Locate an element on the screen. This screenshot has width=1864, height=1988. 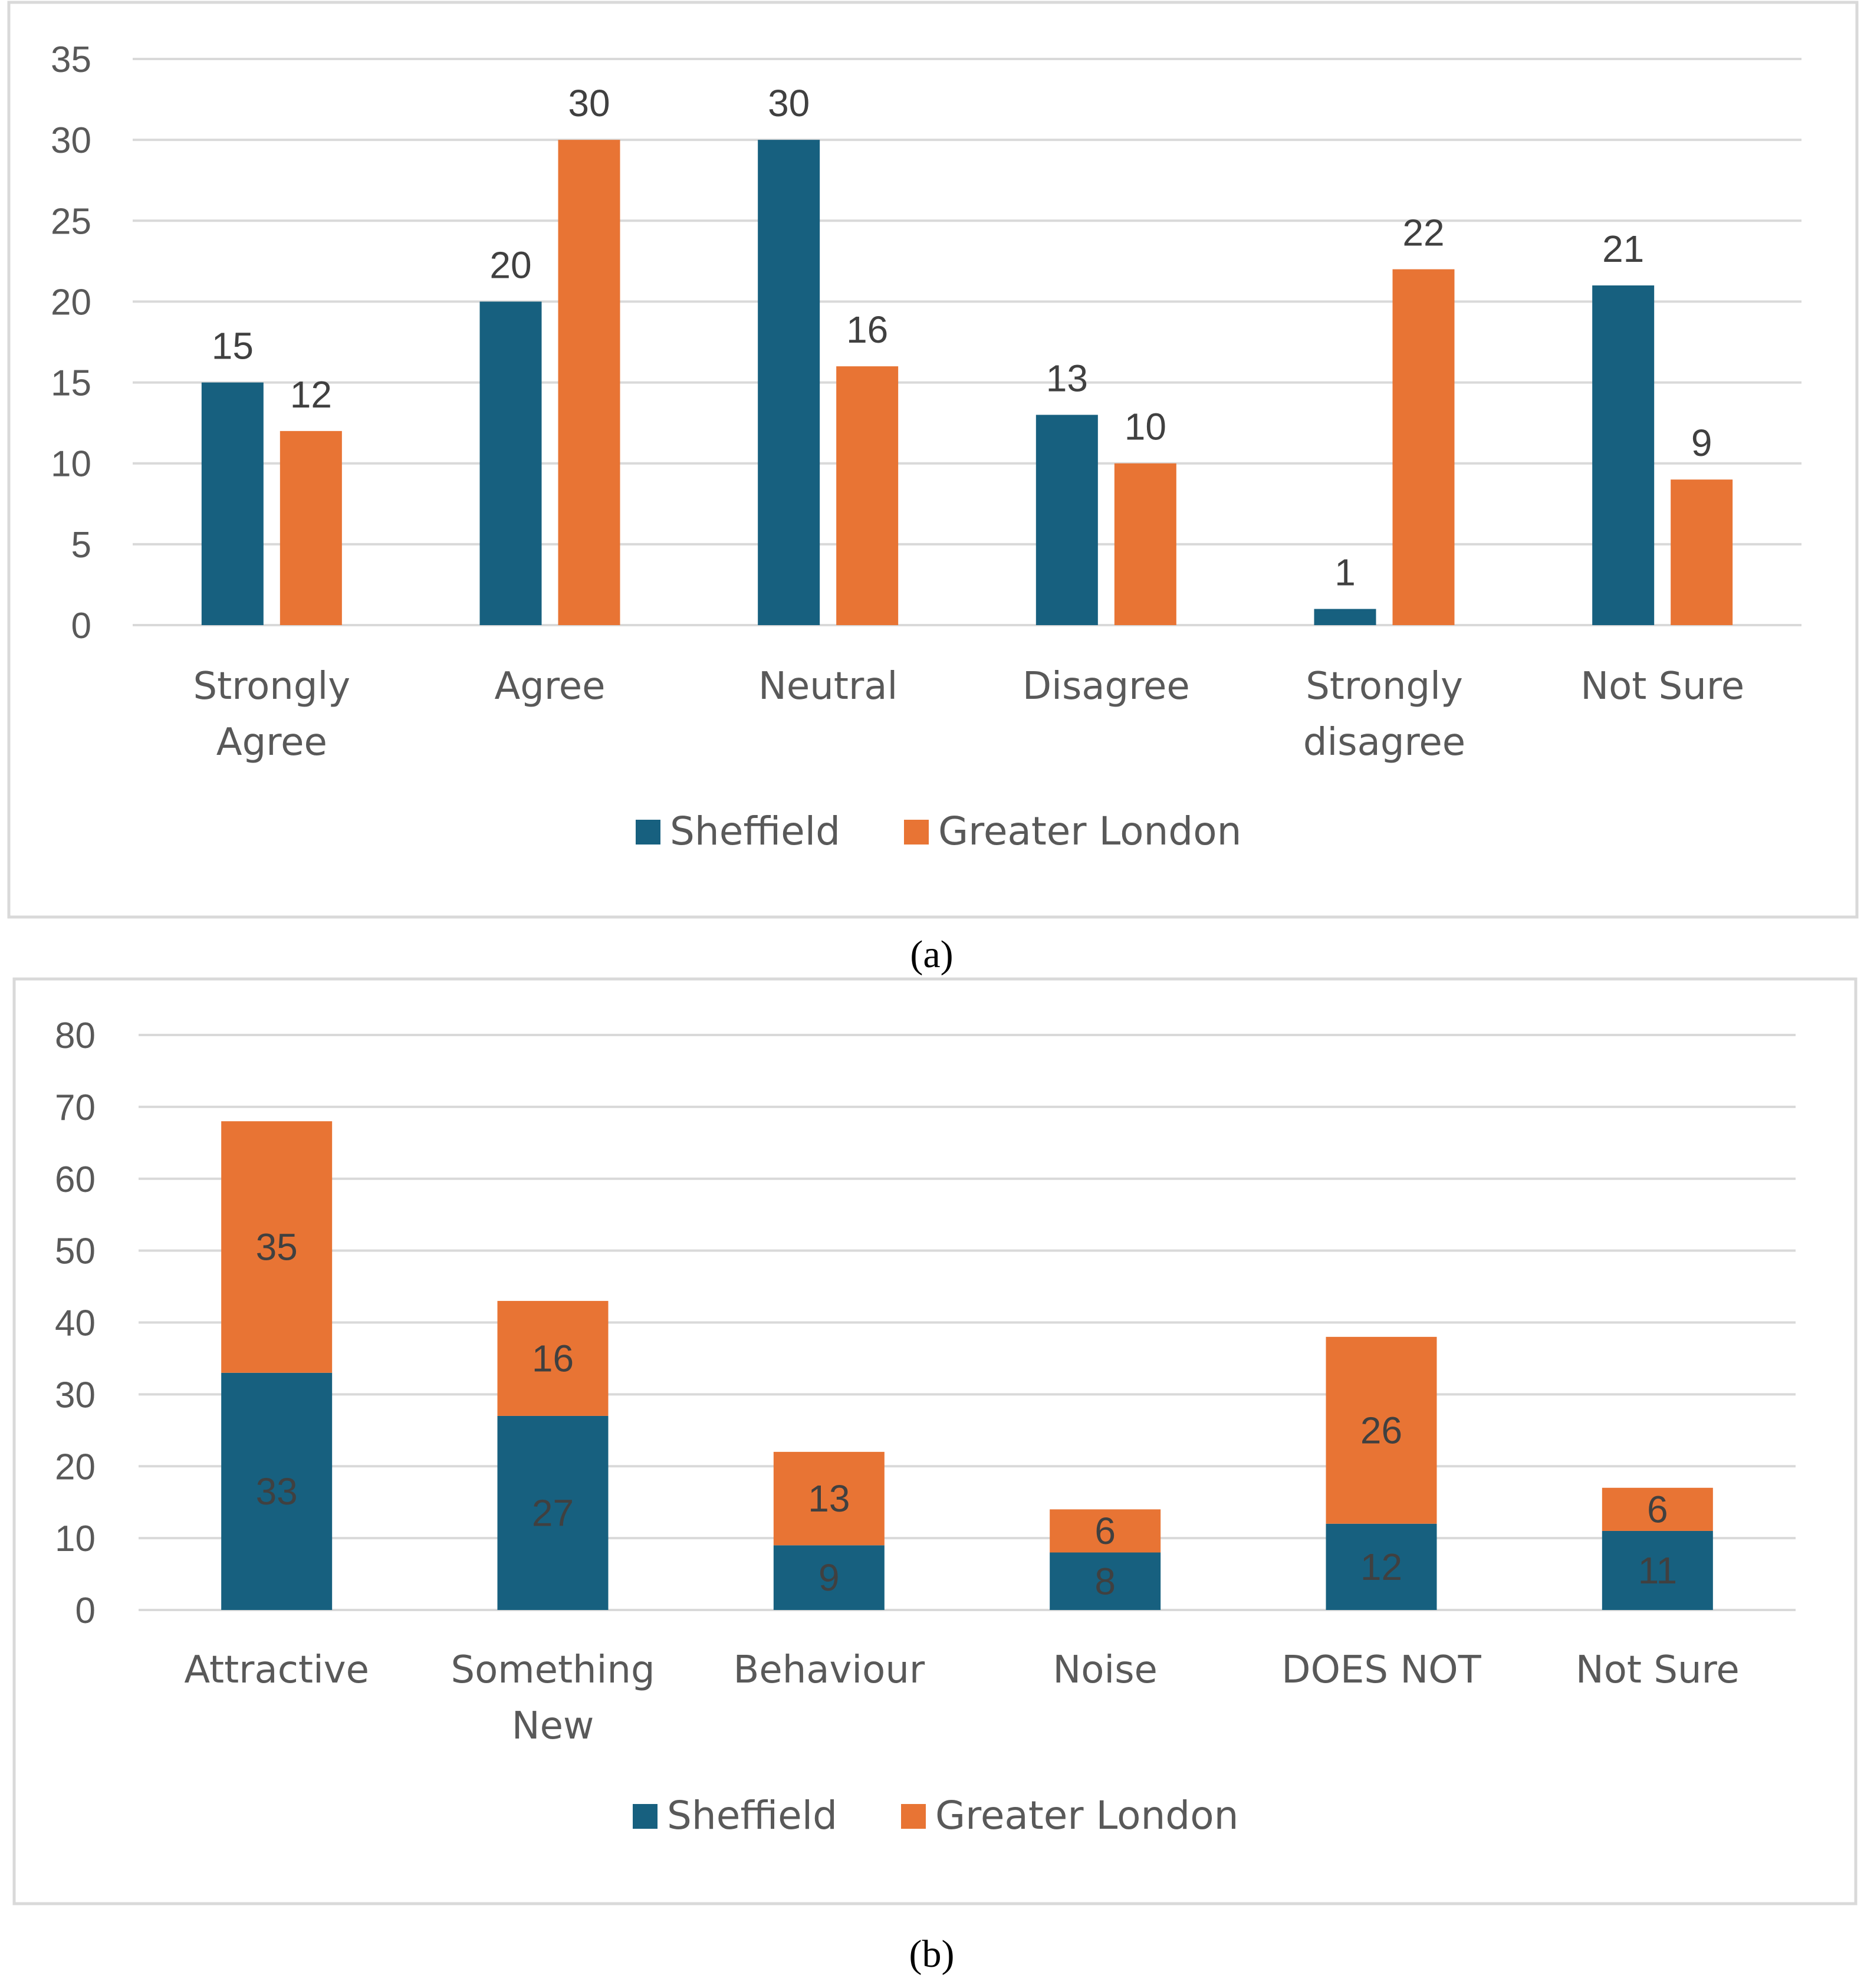
data-label: 11 is located at coordinates (1657, 1570).